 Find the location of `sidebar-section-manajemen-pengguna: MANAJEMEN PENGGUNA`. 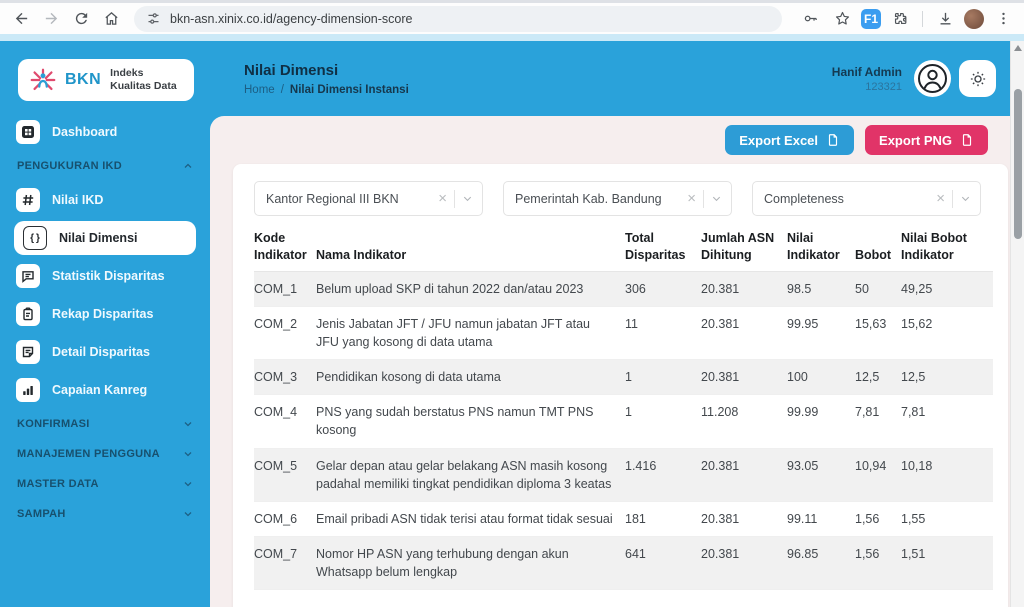

sidebar-section-manajemen-pengguna: MANAJEMEN PENGGUNA is located at coordinates (105, 454).